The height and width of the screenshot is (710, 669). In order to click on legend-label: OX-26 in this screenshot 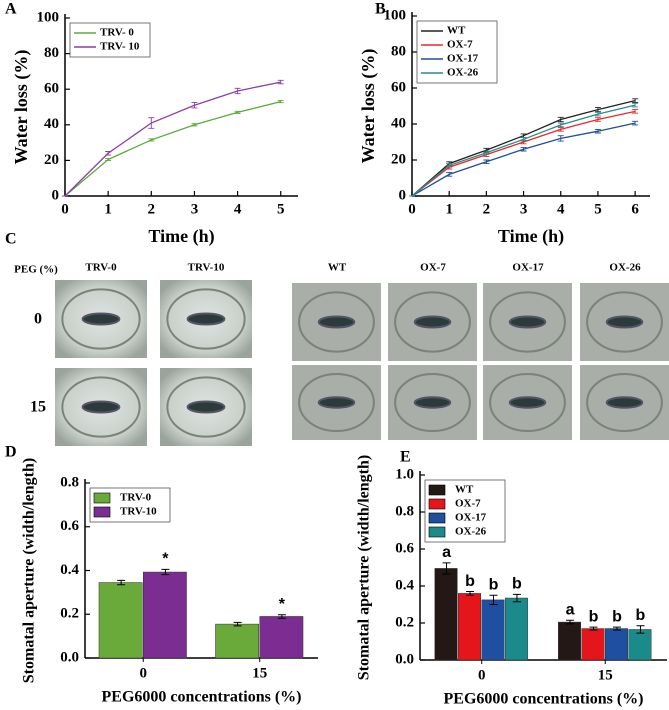, I will do `click(463, 73)`.